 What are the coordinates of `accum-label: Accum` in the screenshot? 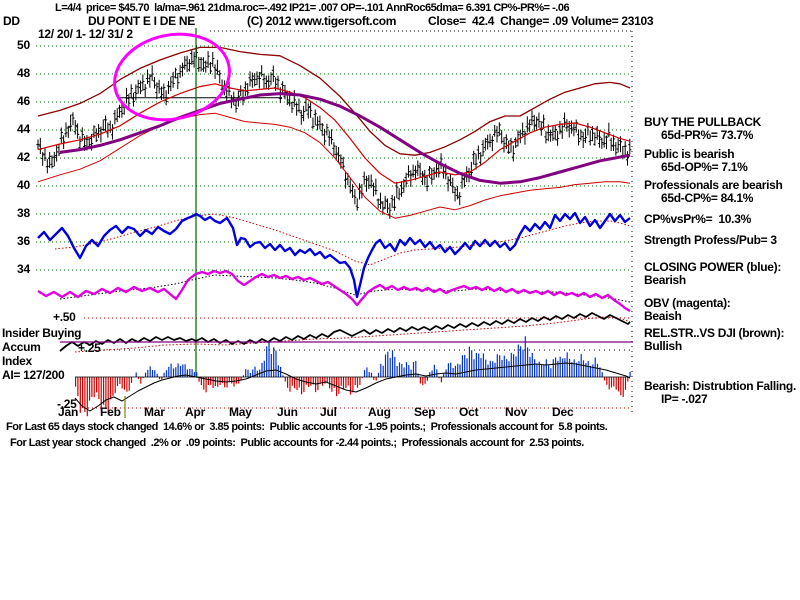 It's located at (21, 347).